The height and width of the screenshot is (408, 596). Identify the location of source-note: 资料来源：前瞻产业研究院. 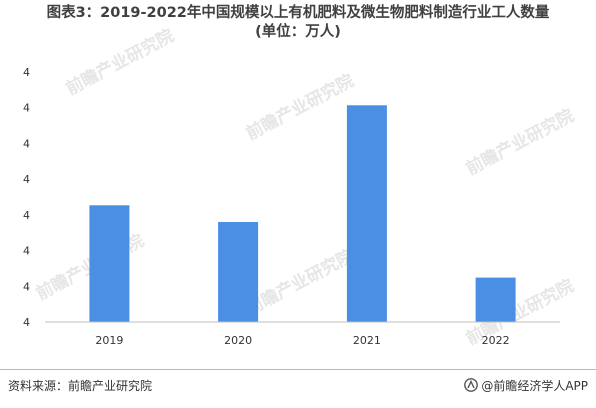
(80, 386).